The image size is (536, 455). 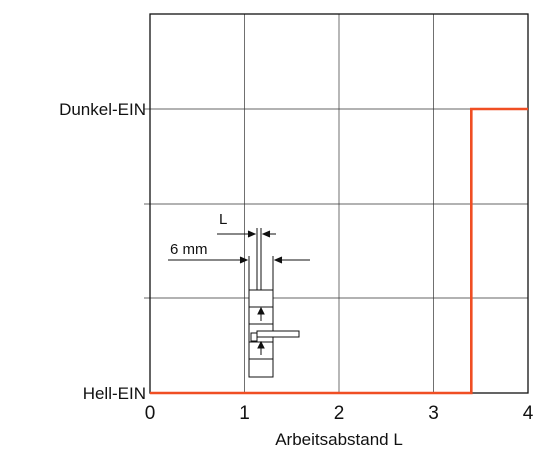 What do you see at coordinates (528, 413) in the screenshot?
I see `x-tick-label: 4` at bounding box center [528, 413].